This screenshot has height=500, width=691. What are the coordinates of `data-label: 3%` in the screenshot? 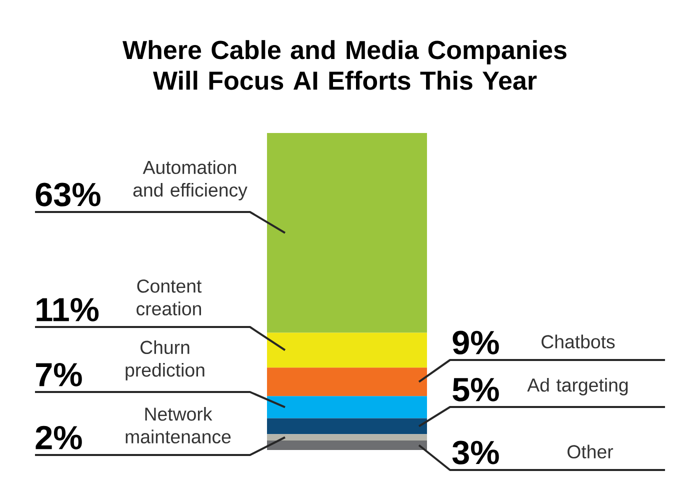 It's located at (475, 452).